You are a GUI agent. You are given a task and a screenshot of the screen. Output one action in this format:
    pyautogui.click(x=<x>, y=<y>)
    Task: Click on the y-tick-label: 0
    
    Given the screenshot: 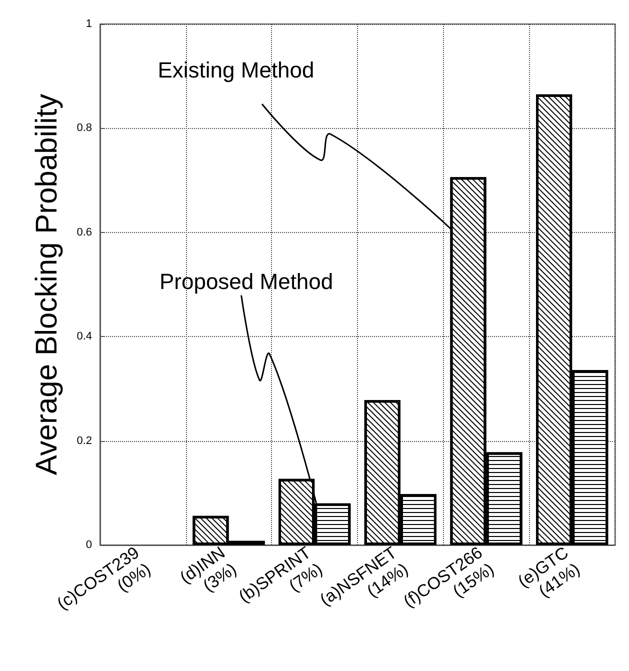 What is the action you would take?
    pyautogui.click(x=89, y=545)
    